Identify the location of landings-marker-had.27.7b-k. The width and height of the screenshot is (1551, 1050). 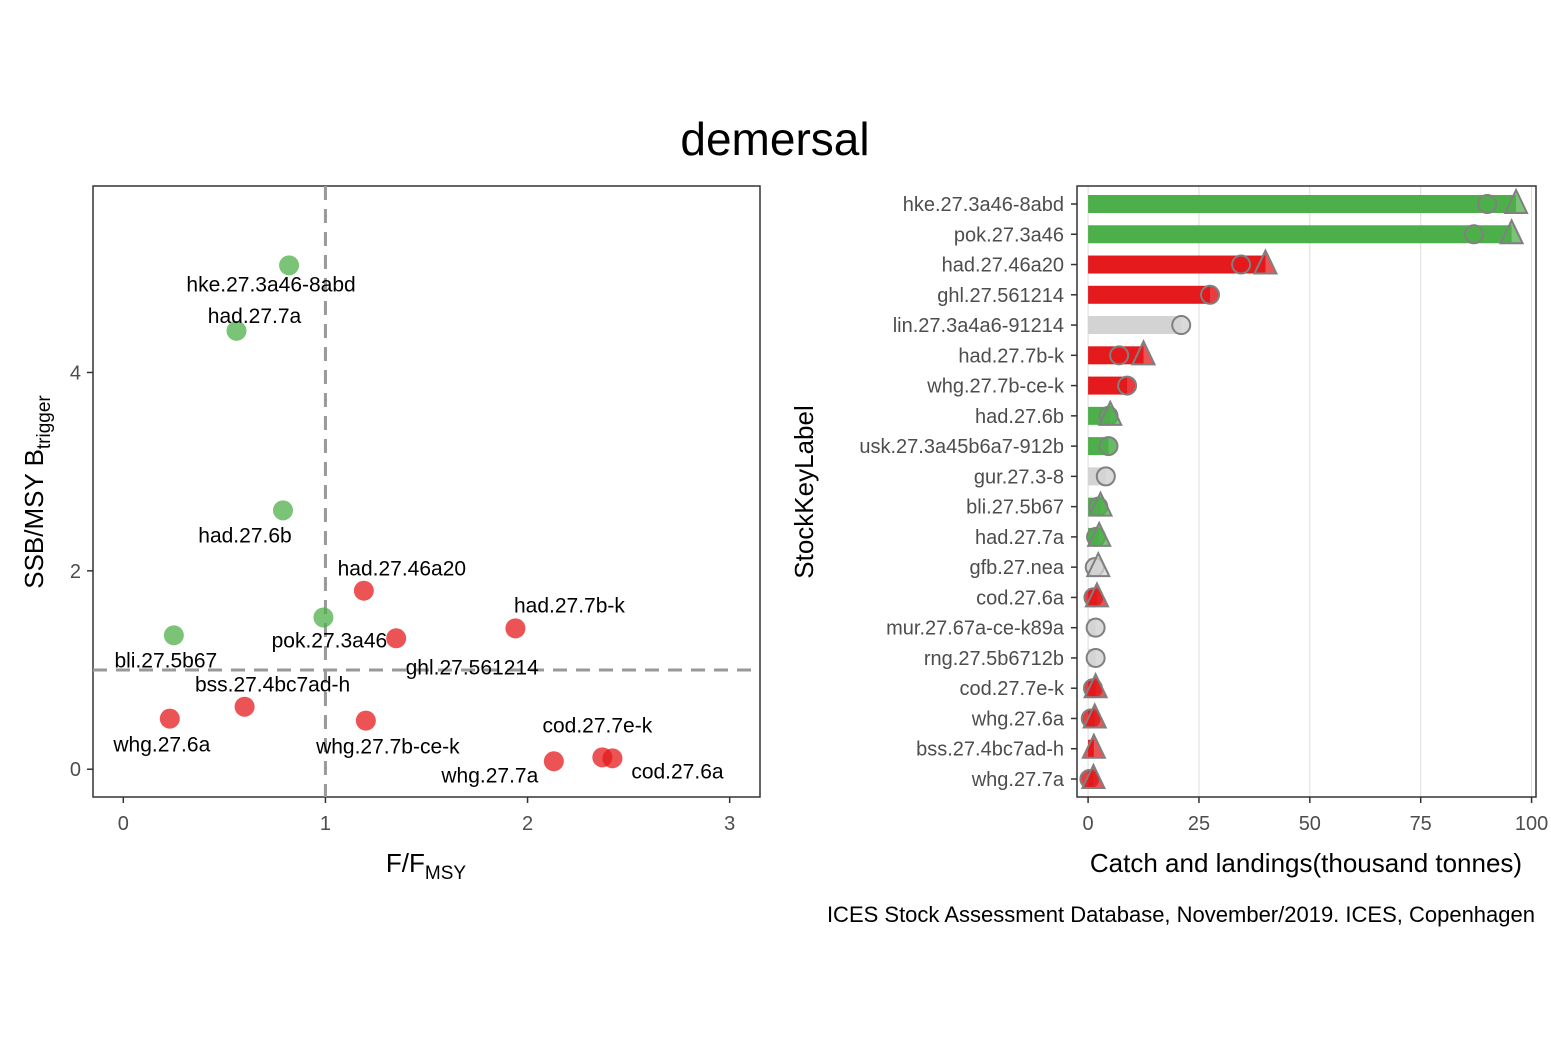
(1119, 355).